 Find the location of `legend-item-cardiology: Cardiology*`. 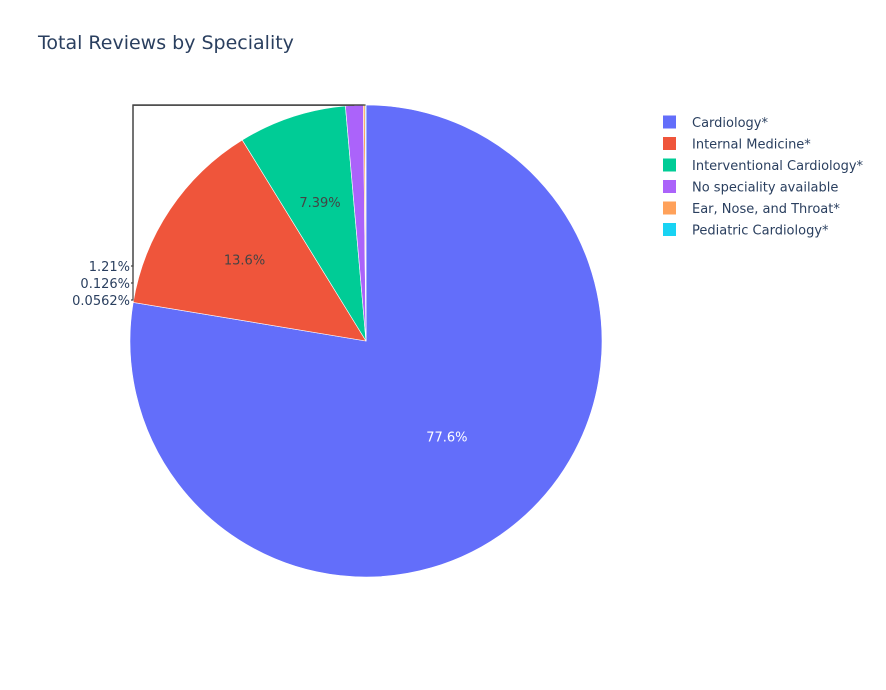

legend-item-cardiology: Cardiology* is located at coordinates (715, 123).